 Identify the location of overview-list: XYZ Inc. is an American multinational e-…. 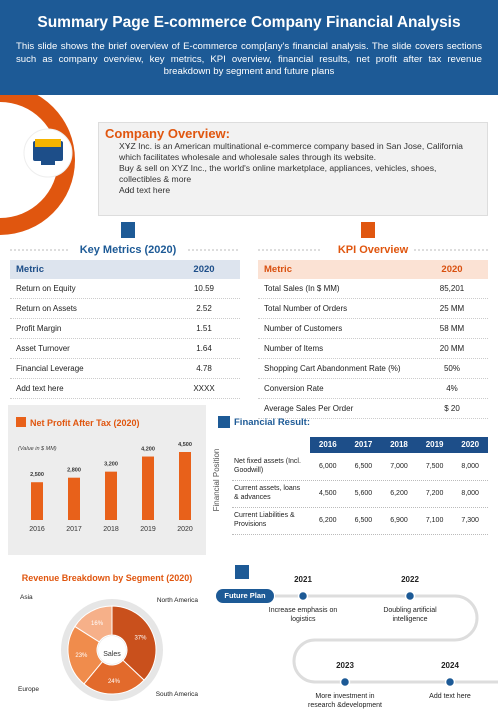
(293, 169).